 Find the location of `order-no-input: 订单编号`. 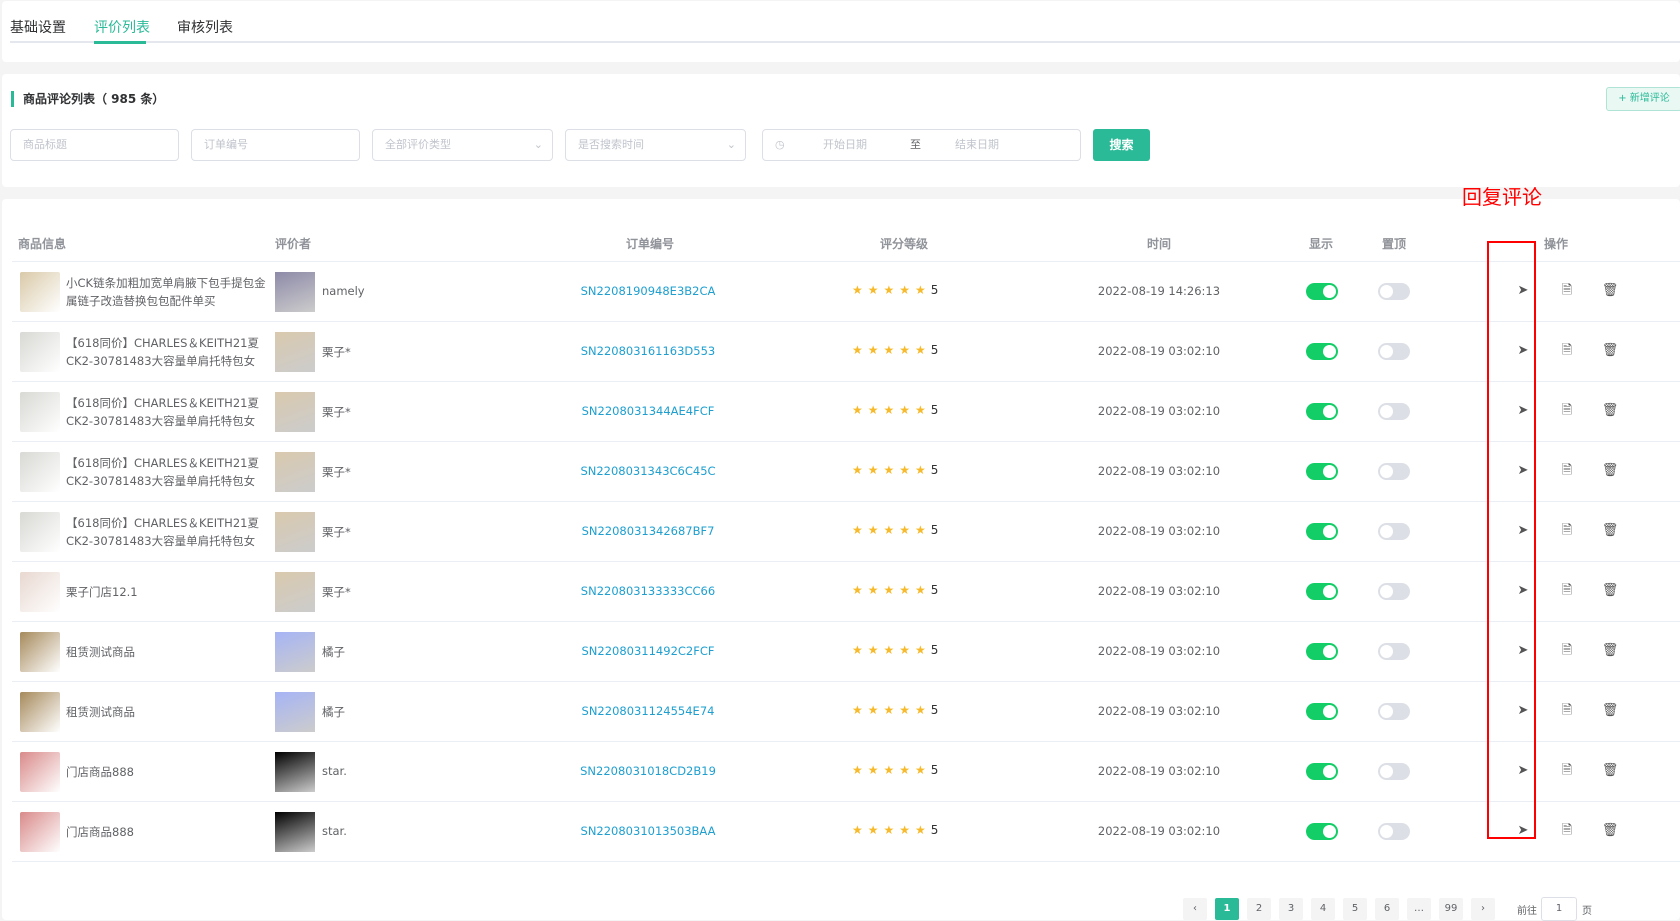

order-no-input: 订单编号 is located at coordinates (275, 145).